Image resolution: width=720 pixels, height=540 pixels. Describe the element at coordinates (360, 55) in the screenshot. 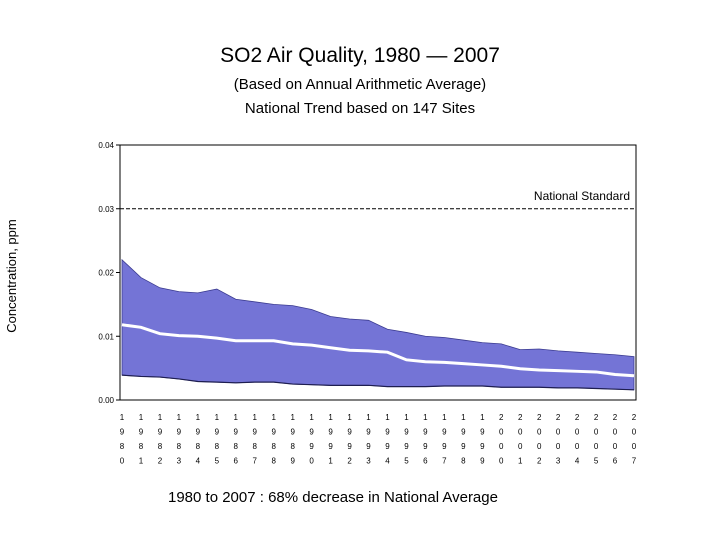

I see `chart-title: SO2 Air Quality, 1980 — 2007` at that location.